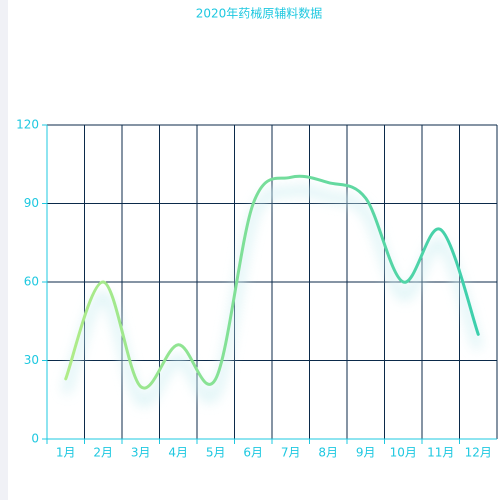 Image resolution: width=500 pixels, height=504 pixels. I want to click on y-tick-label: 90, so click(31, 203).